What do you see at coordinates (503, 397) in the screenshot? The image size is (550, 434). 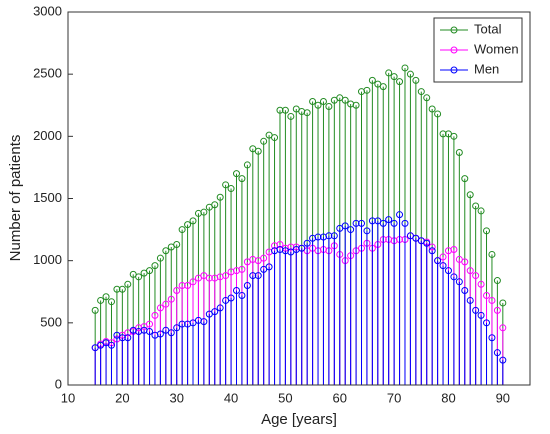 I see `x-tick-label: 90` at bounding box center [503, 397].